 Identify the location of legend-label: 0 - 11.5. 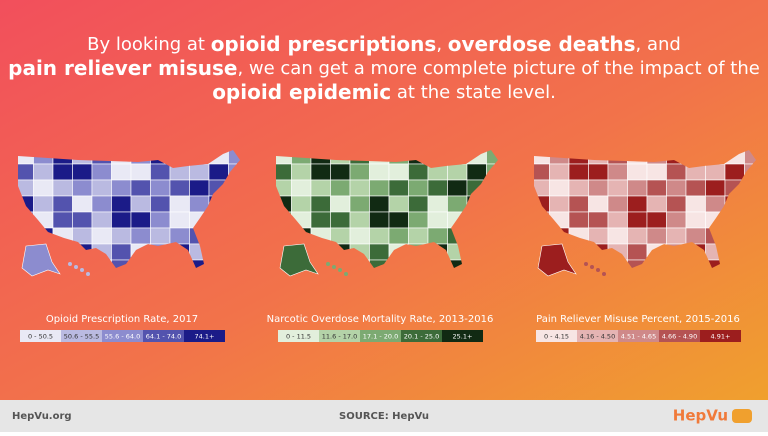
(298, 337).